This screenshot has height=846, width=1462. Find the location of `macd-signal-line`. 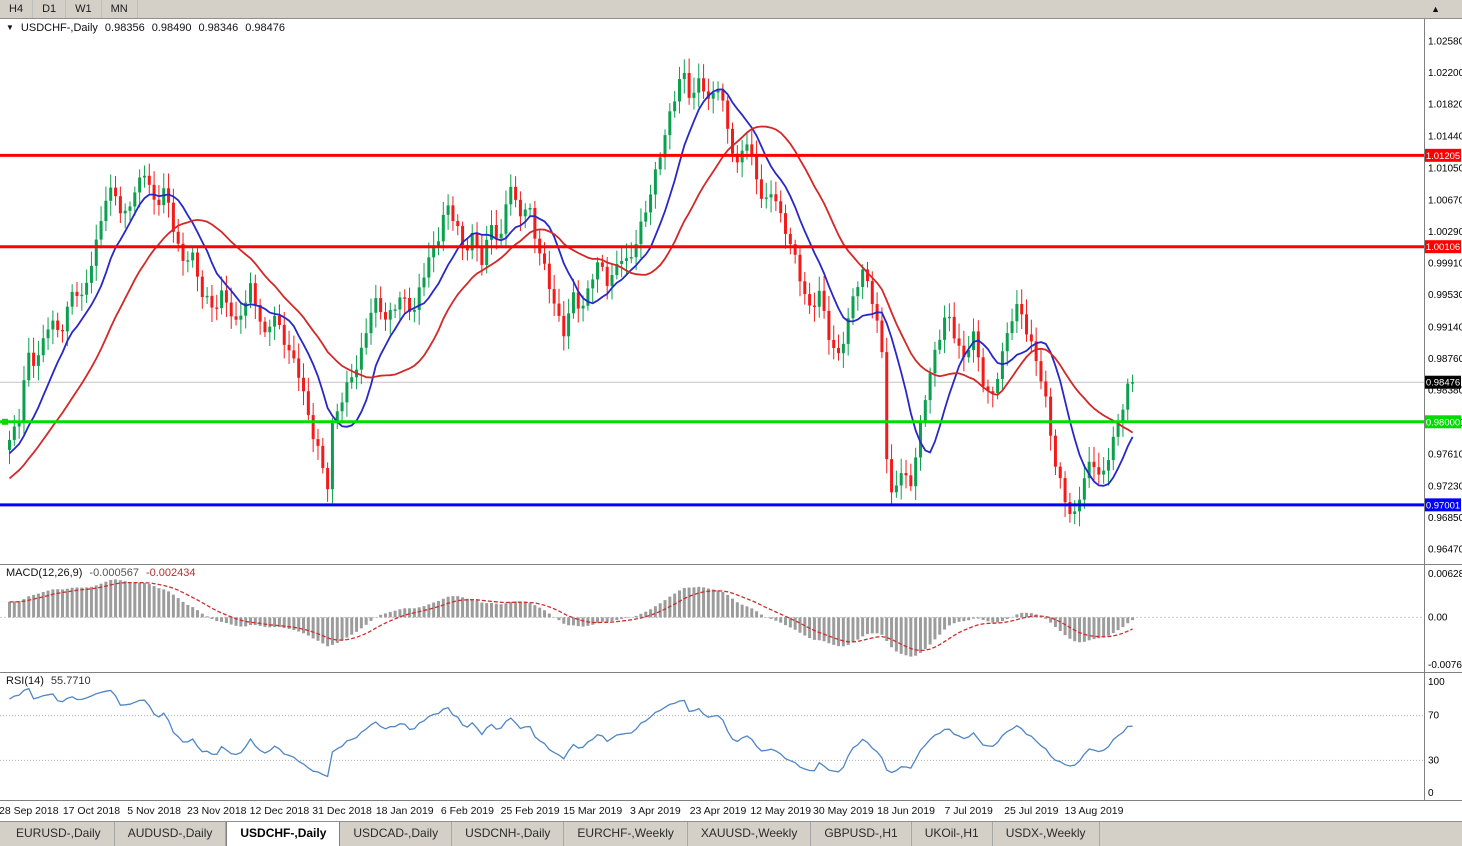

macd-signal-line is located at coordinates (571, 616).